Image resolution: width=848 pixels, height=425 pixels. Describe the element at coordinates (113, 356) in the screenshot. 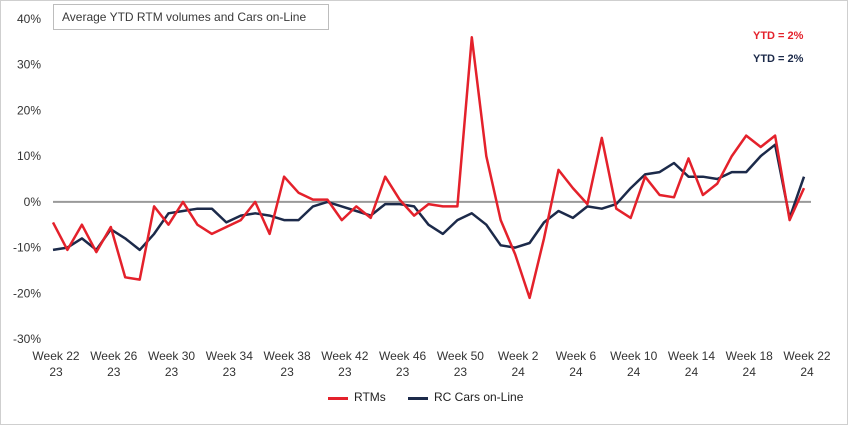

I see `x-tick-label: Week 26` at that location.